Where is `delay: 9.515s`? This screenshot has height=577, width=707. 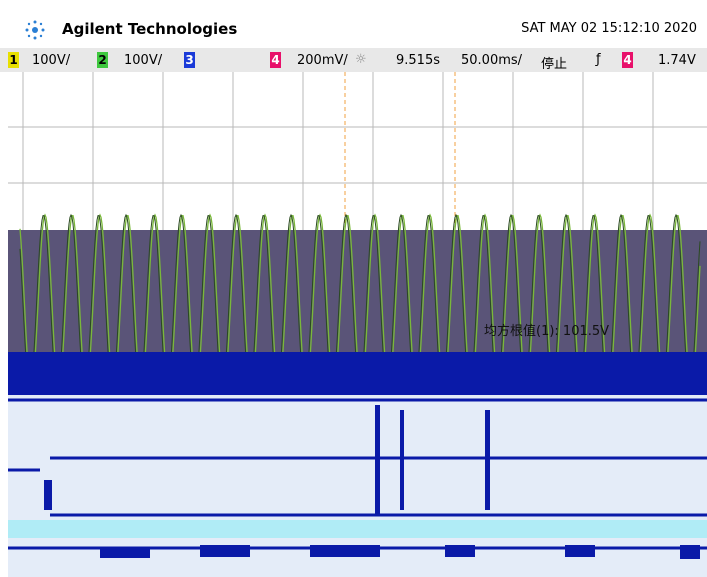 delay: 9.515s is located at coordinates (418, 60).